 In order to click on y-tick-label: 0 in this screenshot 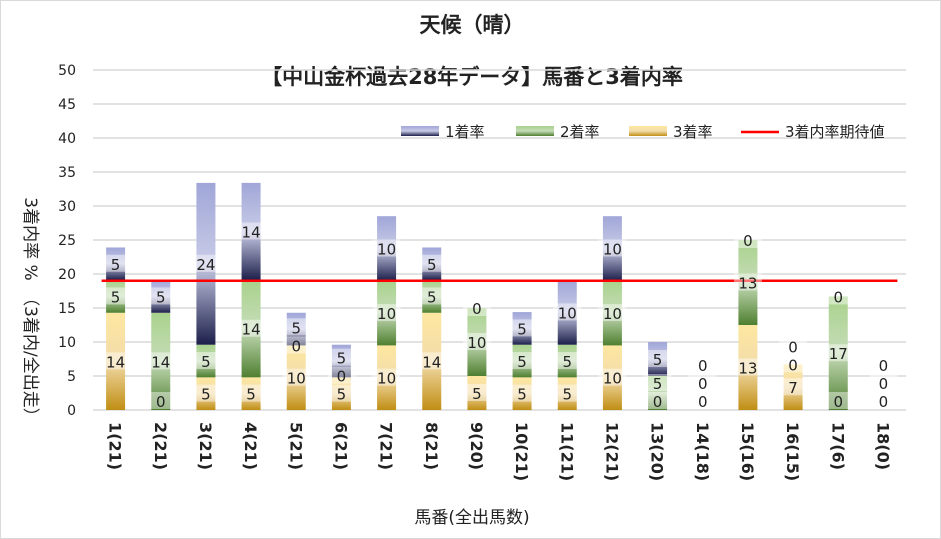, I will do `click(71, 411)`.